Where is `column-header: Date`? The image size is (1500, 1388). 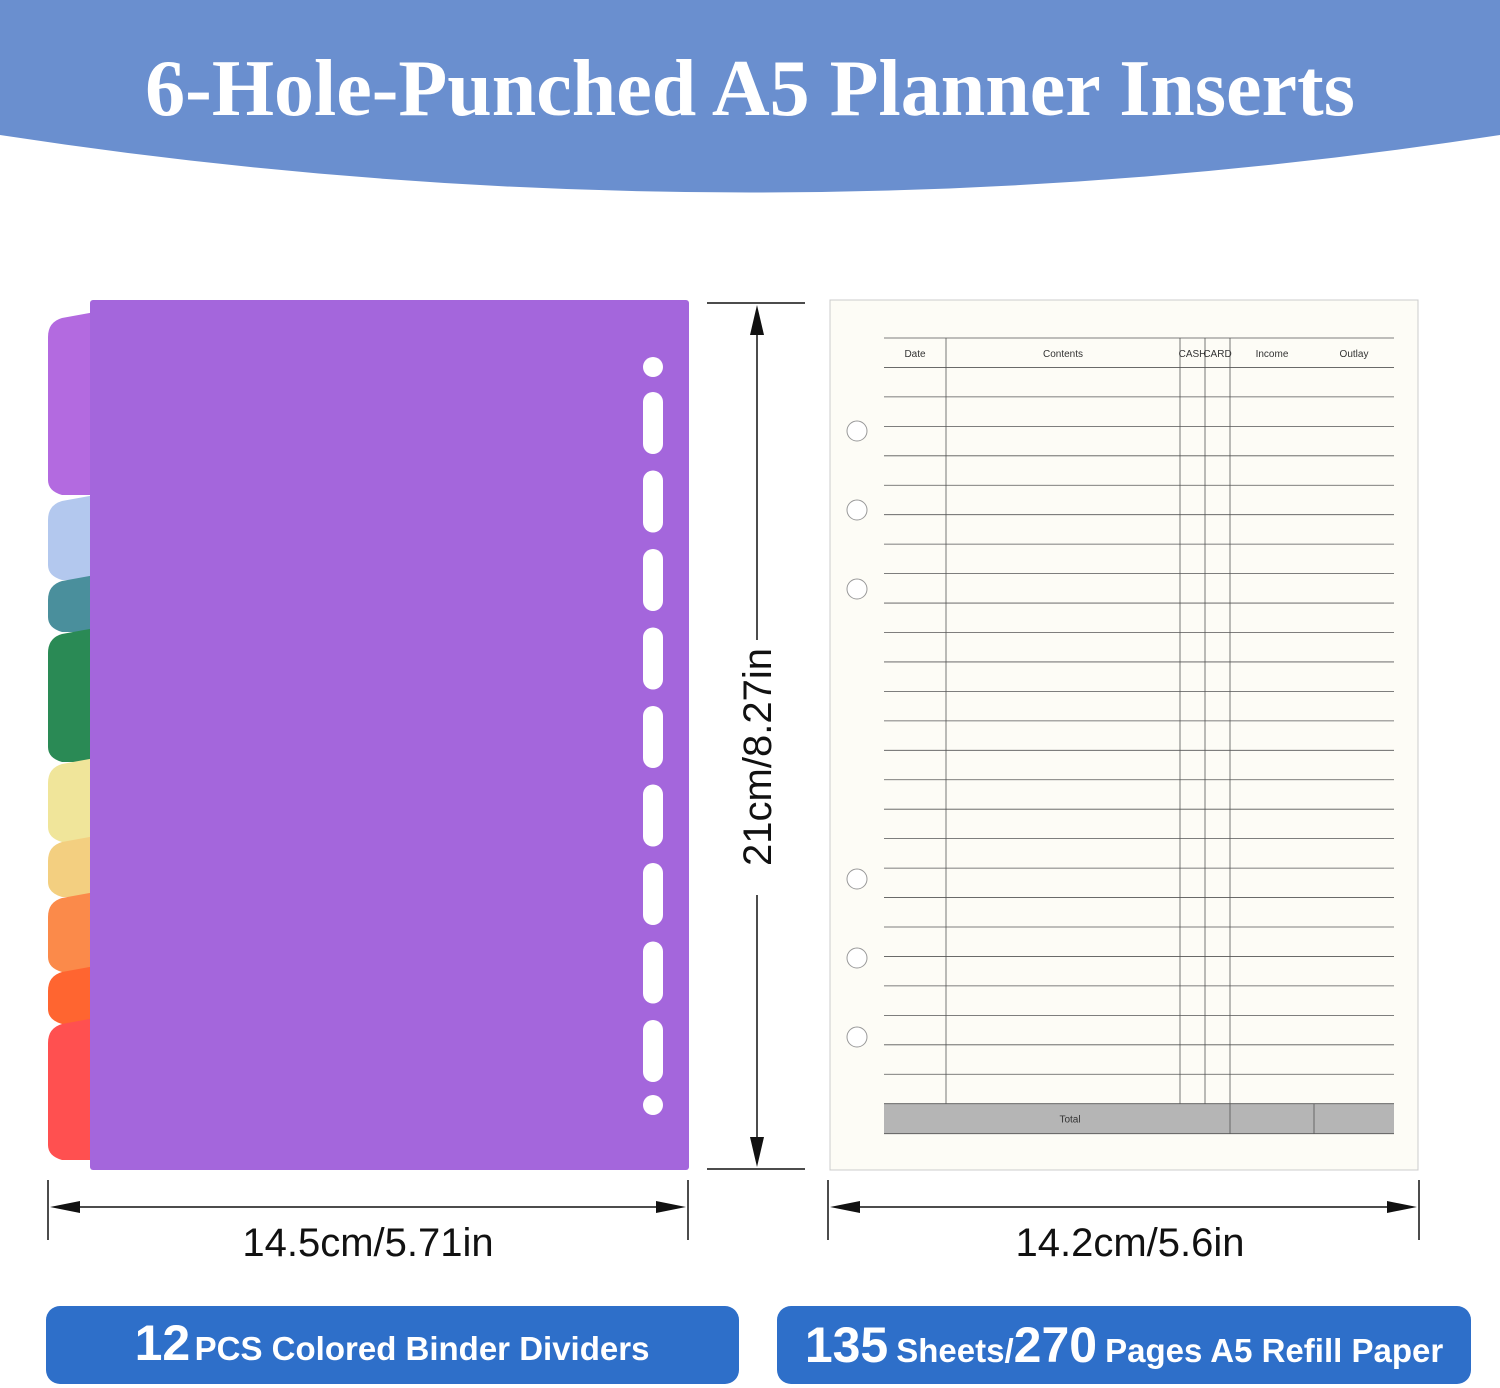 column-header: Date is located at coordinates (915, 354).